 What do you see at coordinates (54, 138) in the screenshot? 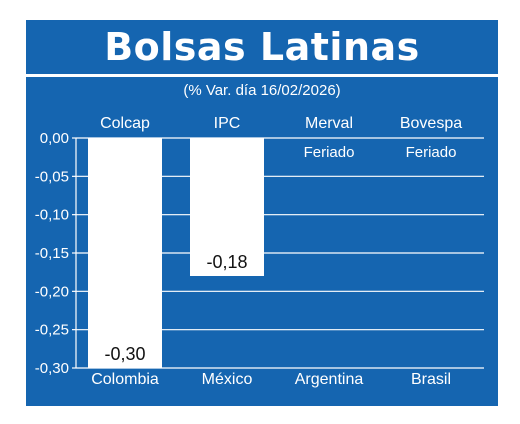
I see `y-tick-label: 0,00` at bounding box center [54, 138].